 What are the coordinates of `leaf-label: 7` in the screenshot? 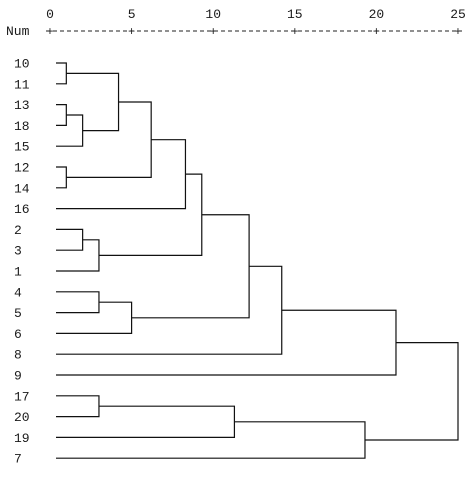 It's located at (18, 459).